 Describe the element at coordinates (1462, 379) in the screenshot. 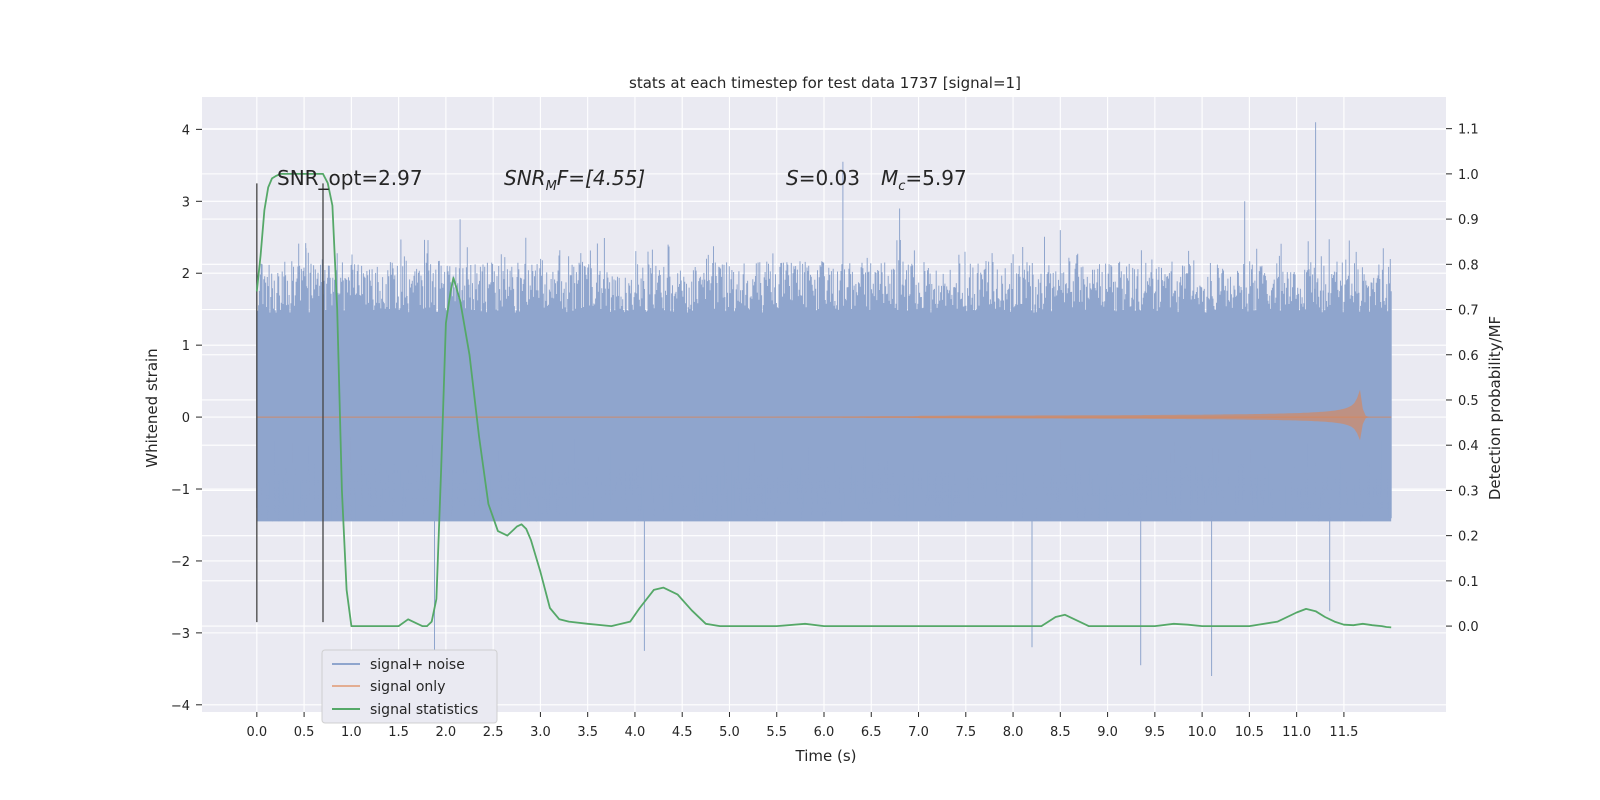

I see `y2-axis-ticks: 1.1 1.0 0.9 0.8 0.7 0.6 0.5 0.4 0.3 0.2 0.1 0.0` at that location.